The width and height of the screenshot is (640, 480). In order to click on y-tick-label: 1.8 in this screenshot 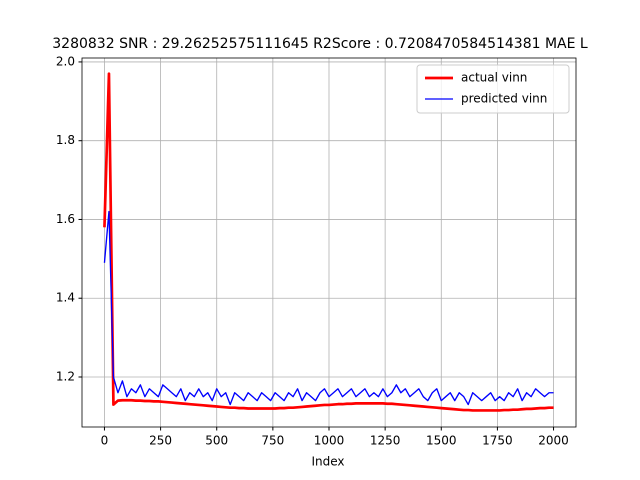, I will do `click(65, 140)`.